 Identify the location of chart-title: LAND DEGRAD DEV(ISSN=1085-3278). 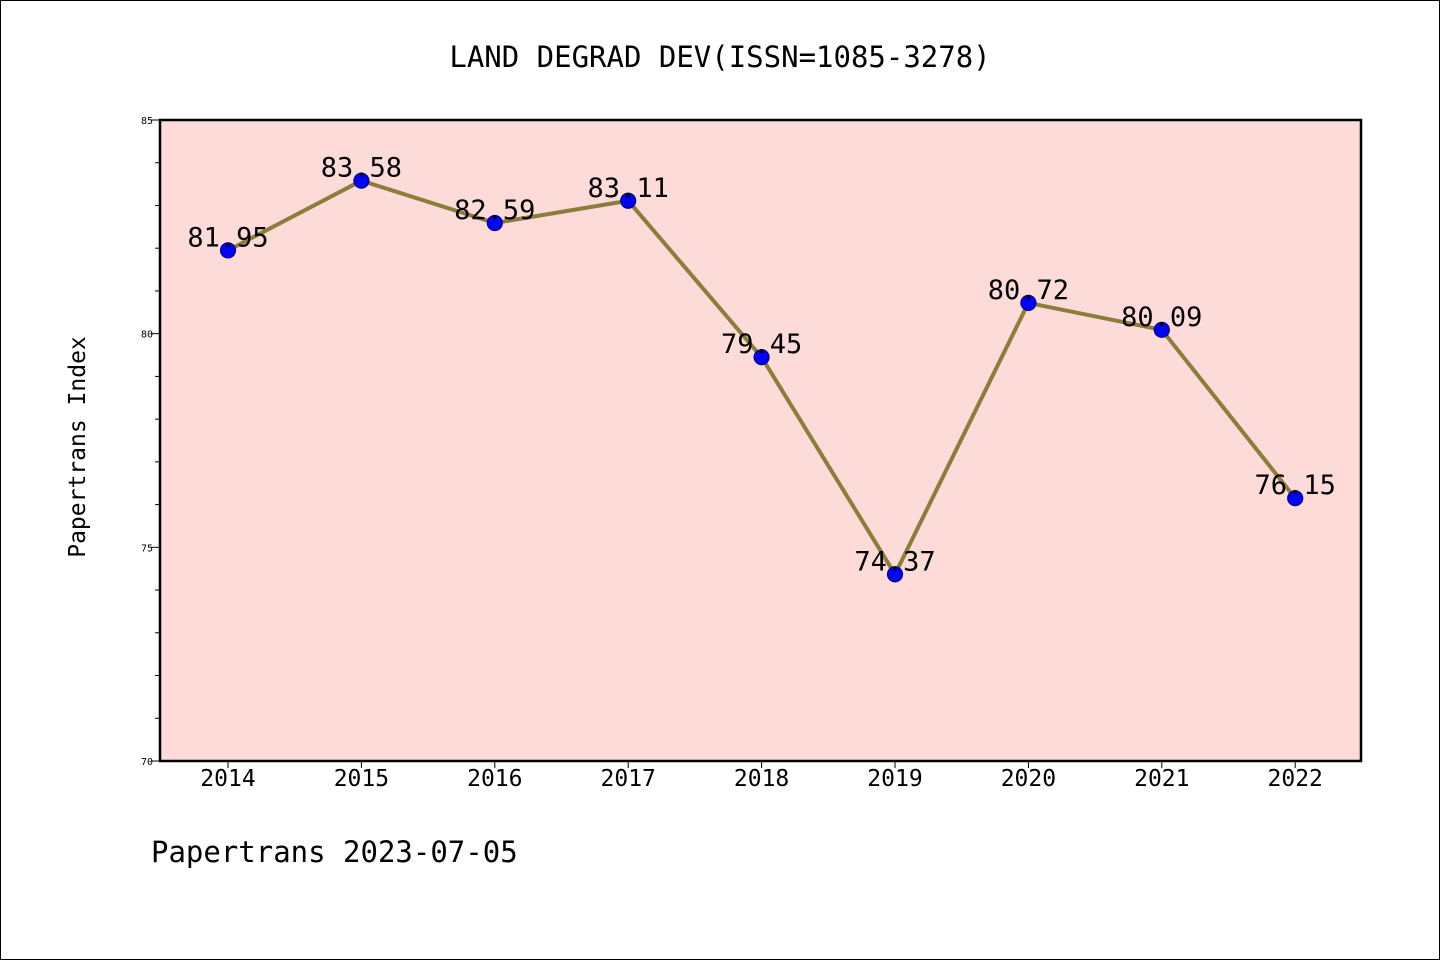
(719, 57).